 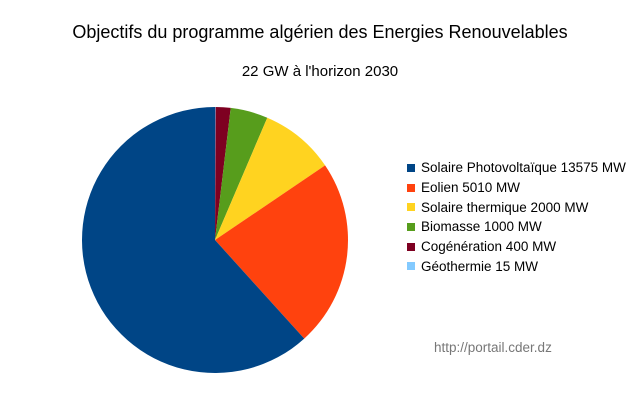 I want to click on legend-label: Biomasse 1000 MW, so click(x=481, y=227).